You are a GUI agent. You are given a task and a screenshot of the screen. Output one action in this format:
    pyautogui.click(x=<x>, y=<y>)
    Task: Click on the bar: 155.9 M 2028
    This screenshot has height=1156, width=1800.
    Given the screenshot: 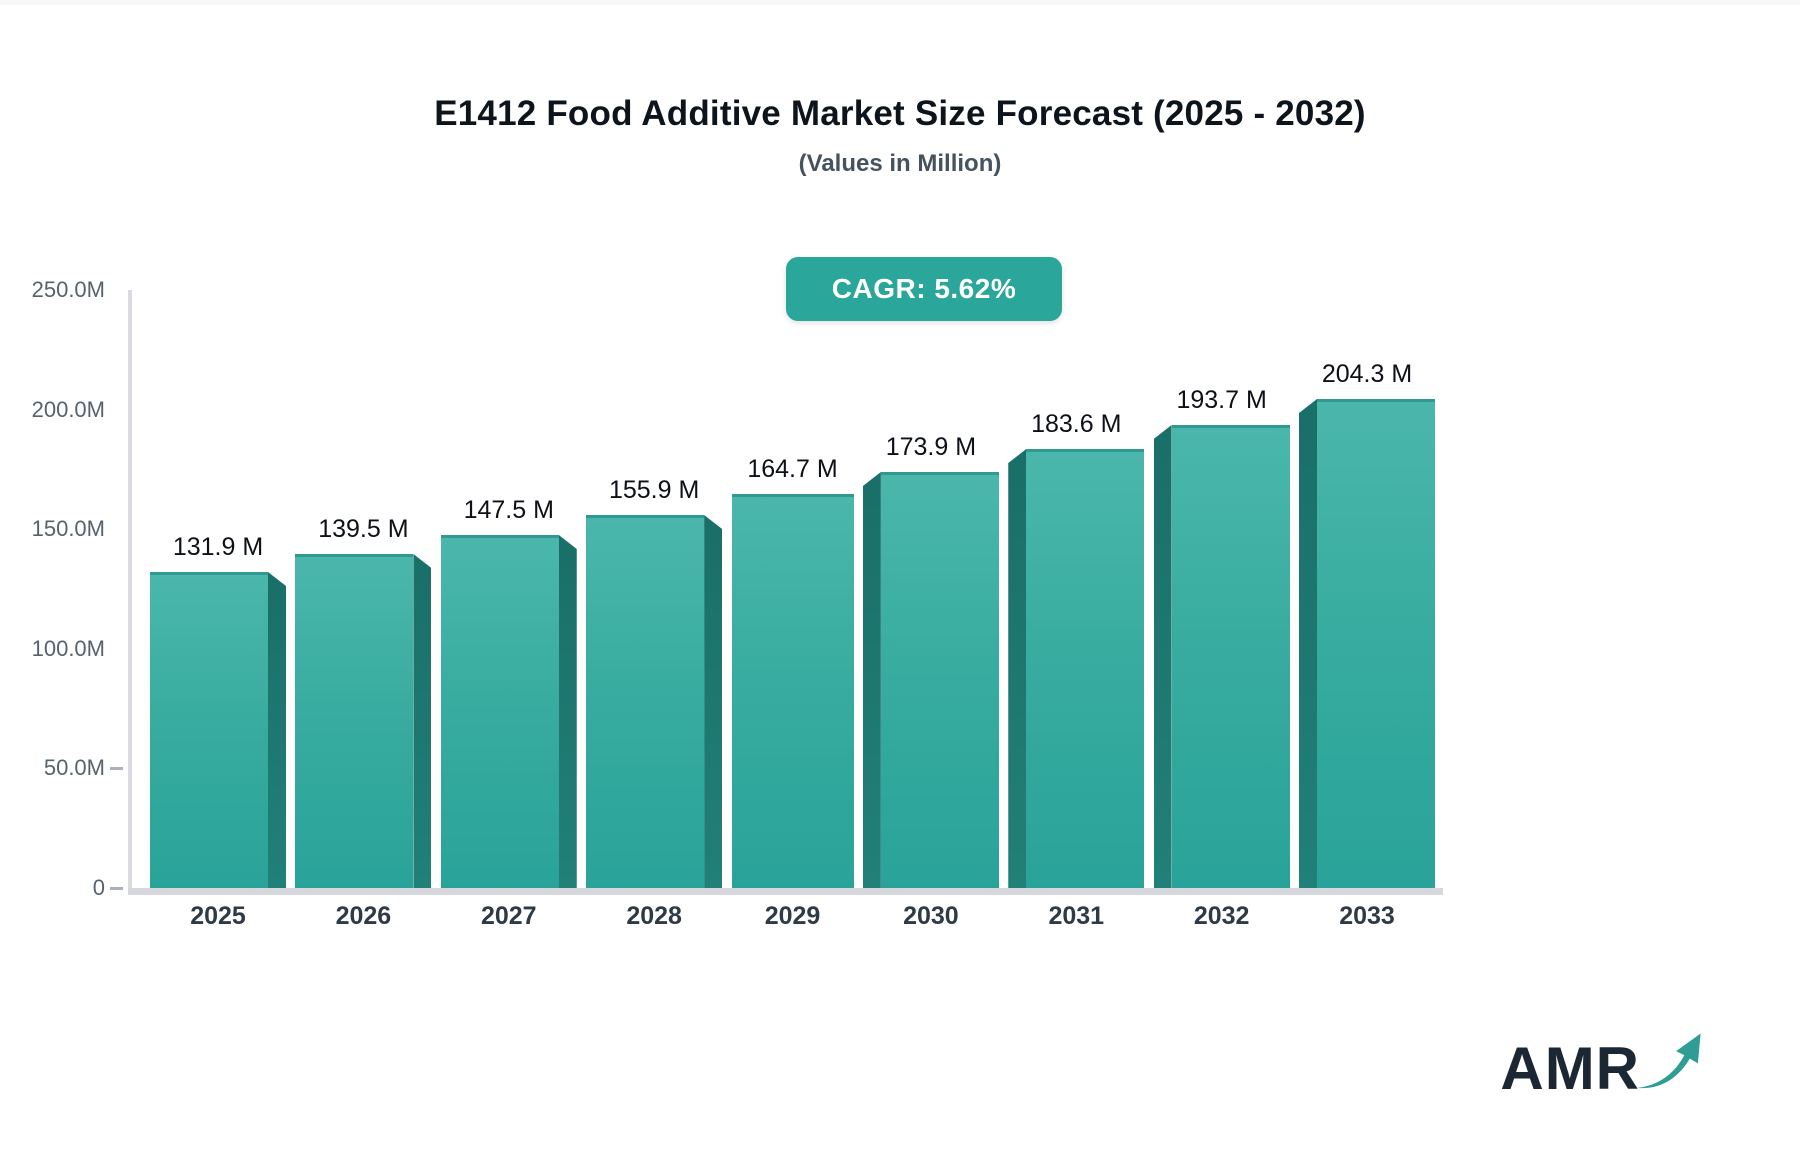 What is the action you would take?
    pyautogui.click(x=654, y=703)
    